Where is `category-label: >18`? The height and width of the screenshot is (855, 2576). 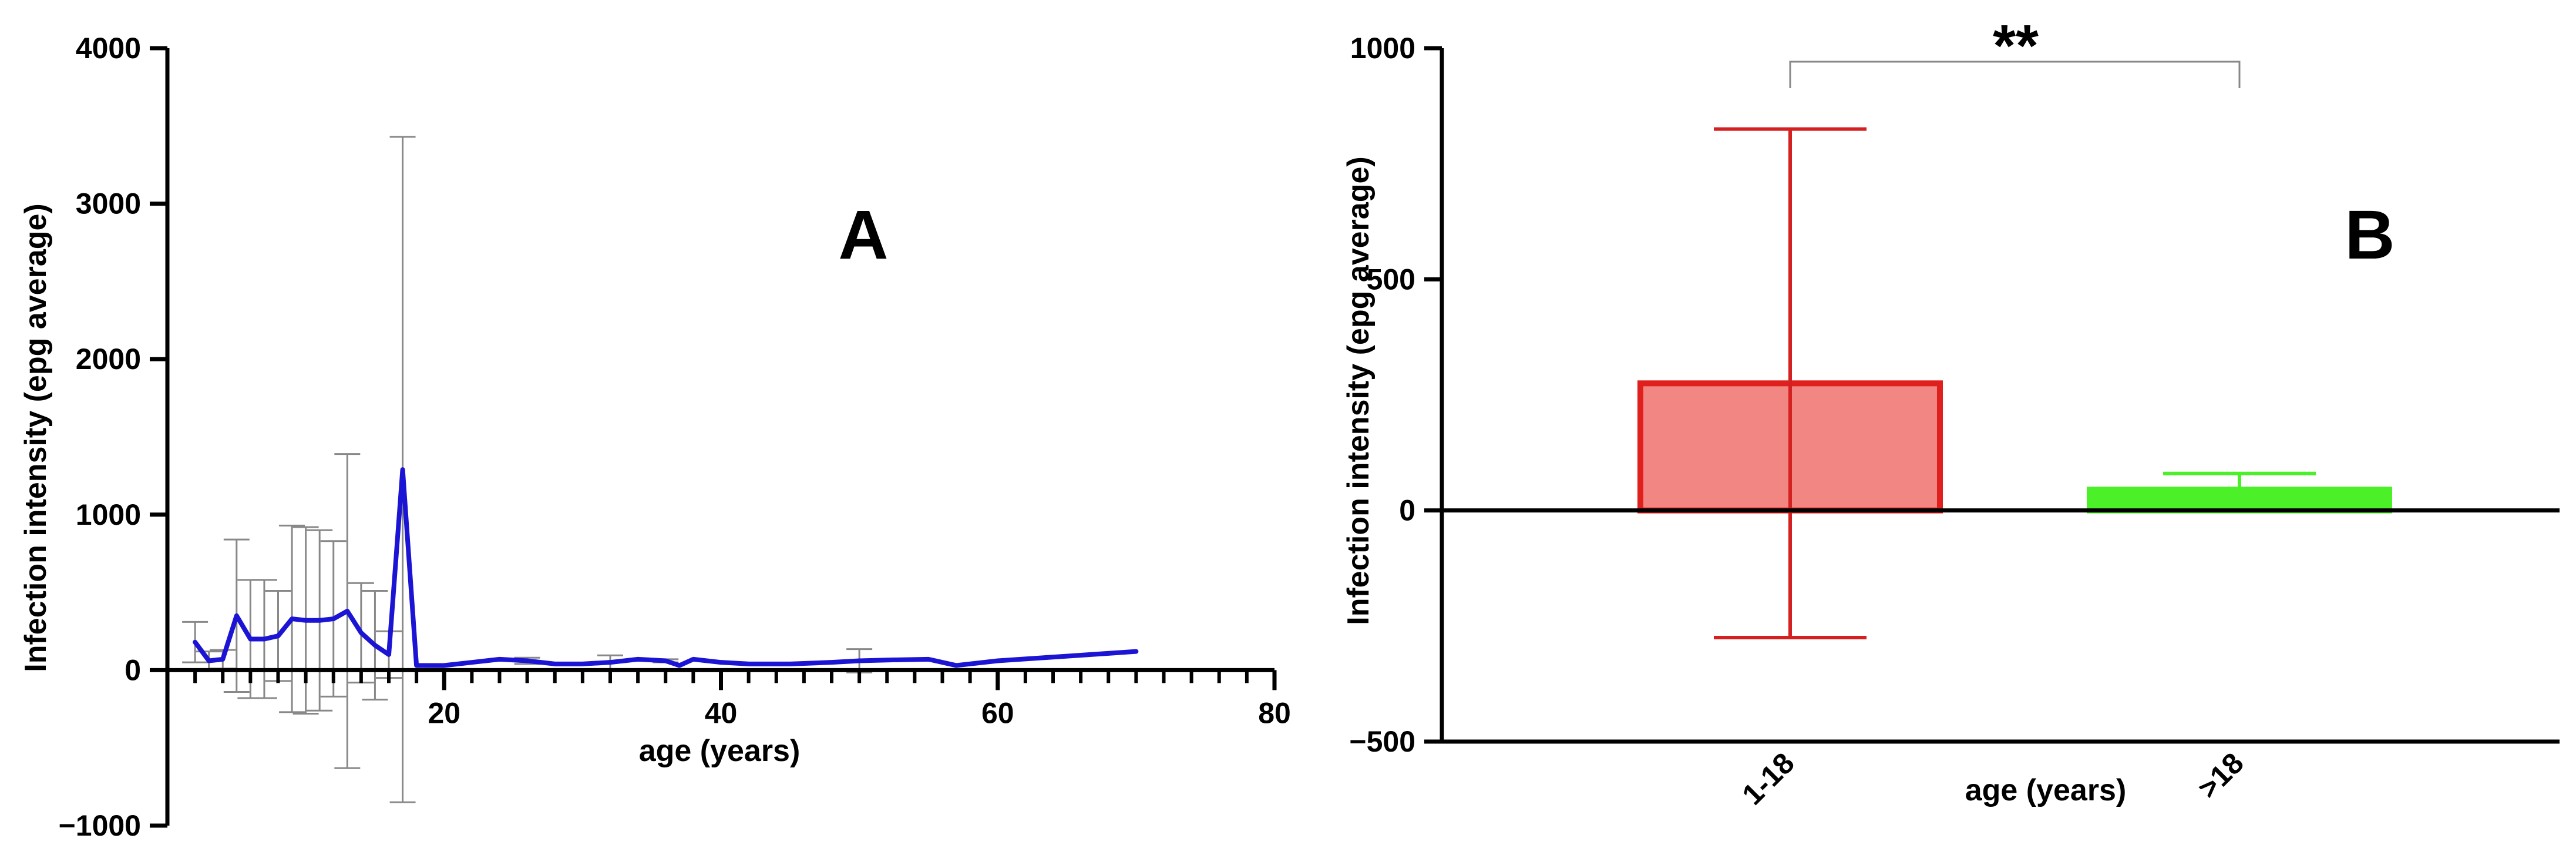 category-label: >18 is located at coordinates (2220, 775).